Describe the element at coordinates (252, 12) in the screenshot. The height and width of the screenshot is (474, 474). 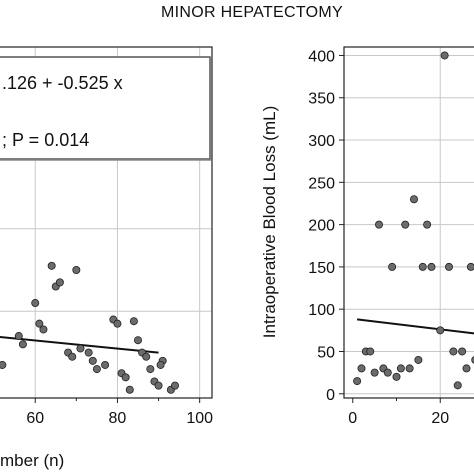
I see `figure-title: MINOR HEPATECTOMY` at that location.